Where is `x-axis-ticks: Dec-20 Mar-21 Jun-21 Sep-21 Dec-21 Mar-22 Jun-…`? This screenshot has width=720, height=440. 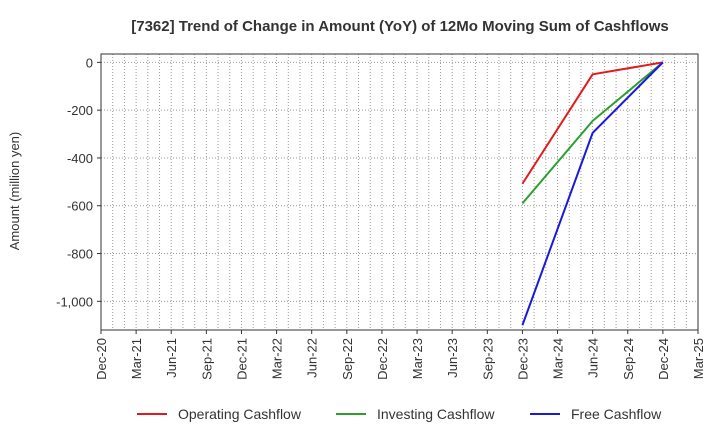
x-axis-ticks: Dec-20 Mar-21 Jun-21 Sep-21 Dec-21 Mar-22 Jun-… is located at coordinates (400, 355).